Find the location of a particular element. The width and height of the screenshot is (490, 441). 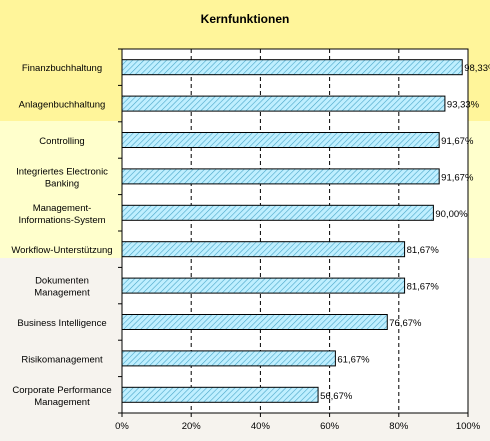

category-label: Anlagenbuchhaltung is located at coordinates (62, 105).